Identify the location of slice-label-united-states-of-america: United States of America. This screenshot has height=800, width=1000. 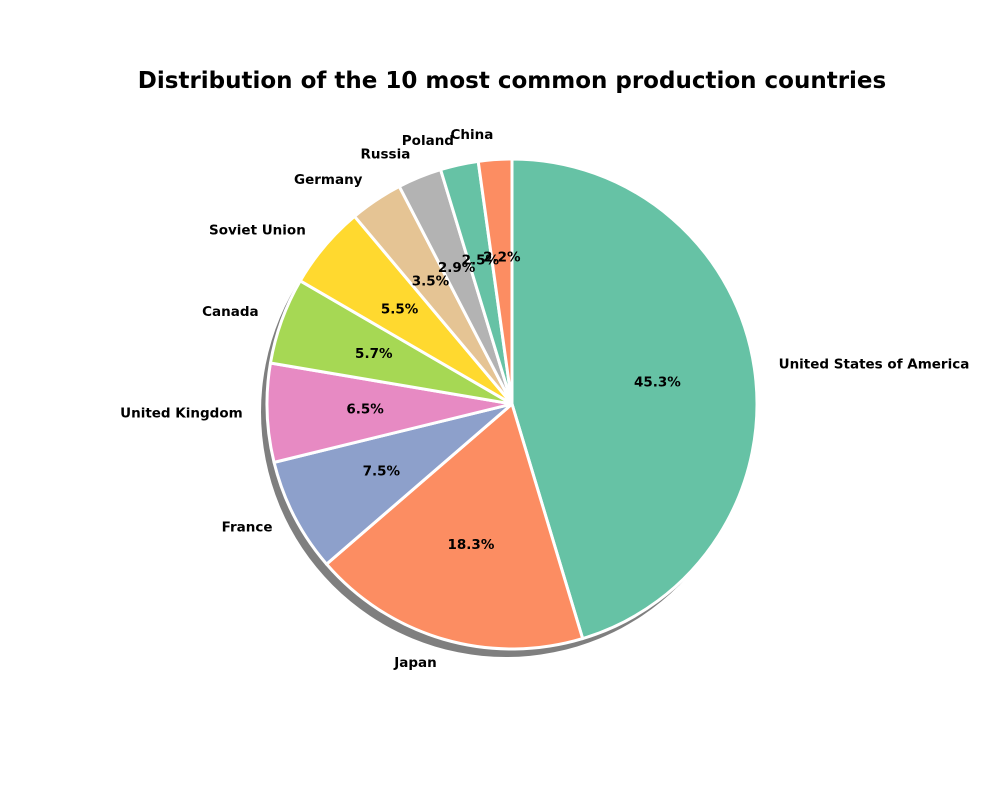
(874, 365).